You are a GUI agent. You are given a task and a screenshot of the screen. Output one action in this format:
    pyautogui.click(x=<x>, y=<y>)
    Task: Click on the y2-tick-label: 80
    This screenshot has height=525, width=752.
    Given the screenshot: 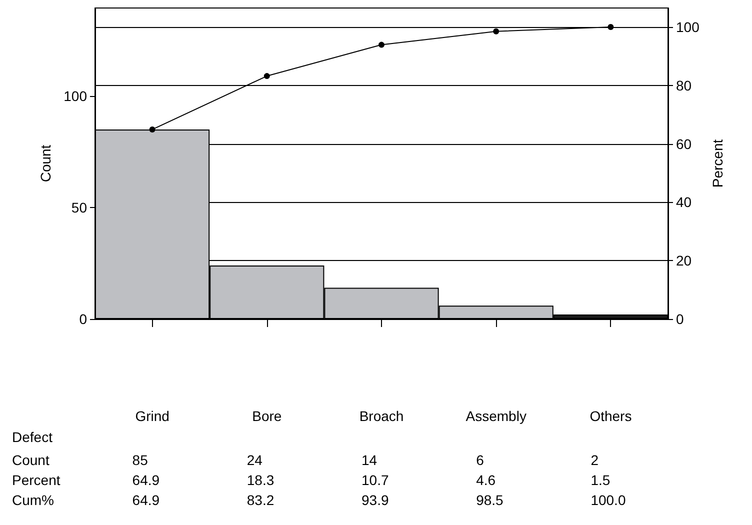 What is the action you would take?
    pyautogui.click(x=684, y=85)
    